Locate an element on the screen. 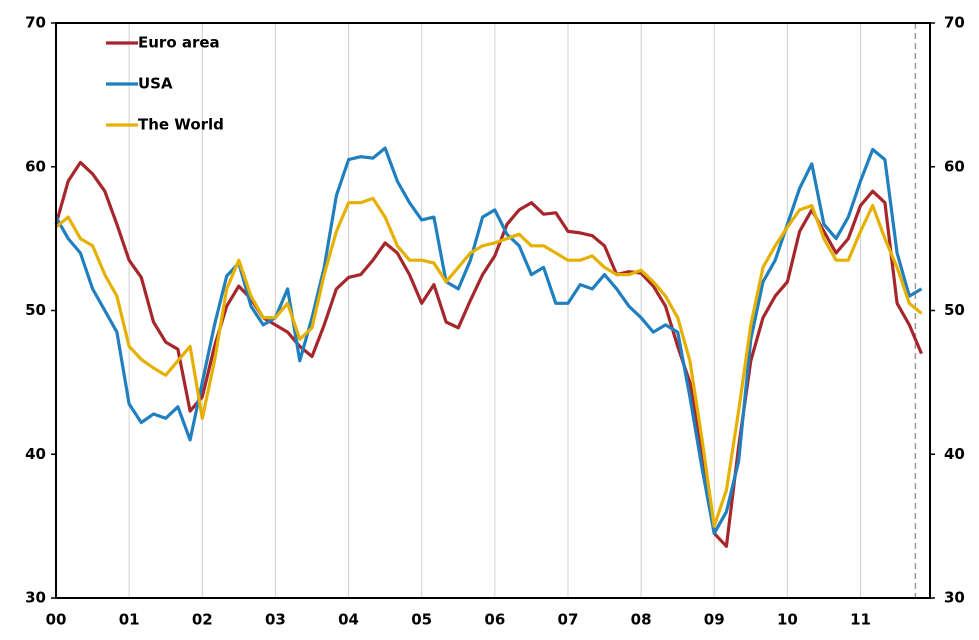 The width and height of the screenshot is (979, 640). x-tick-label: 05 is located at coordinates (421, 620).